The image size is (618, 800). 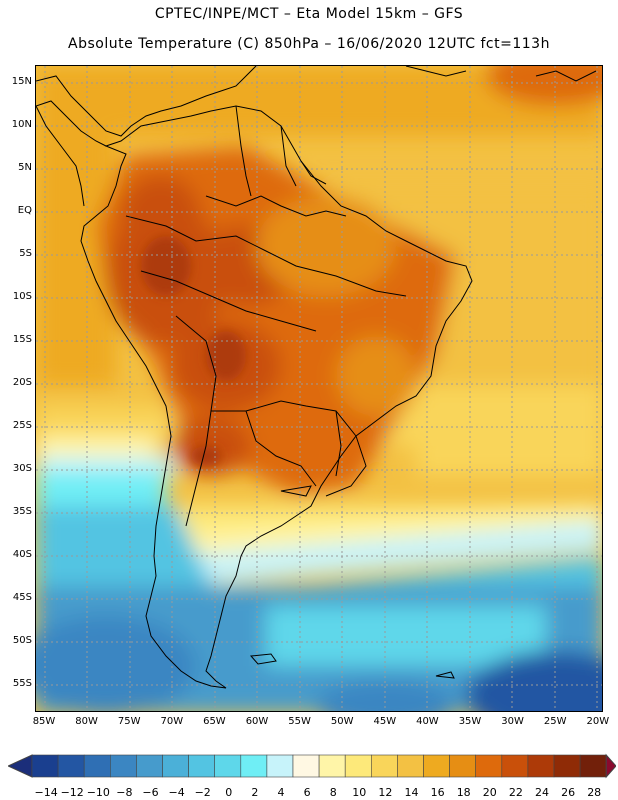 What do you see at coordinates (333, 792) in the screenshot?
I see `colorbar-label: 8` at bounding box center [333, 792].